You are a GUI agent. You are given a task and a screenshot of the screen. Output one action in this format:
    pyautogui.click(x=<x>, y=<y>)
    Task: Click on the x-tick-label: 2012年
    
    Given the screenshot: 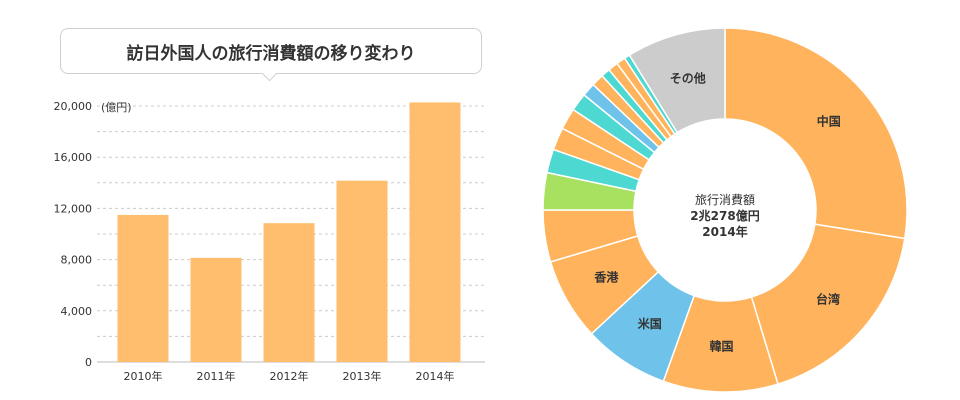 What is the action you would take?
    pyautogui.click(x=289, y=376)
    